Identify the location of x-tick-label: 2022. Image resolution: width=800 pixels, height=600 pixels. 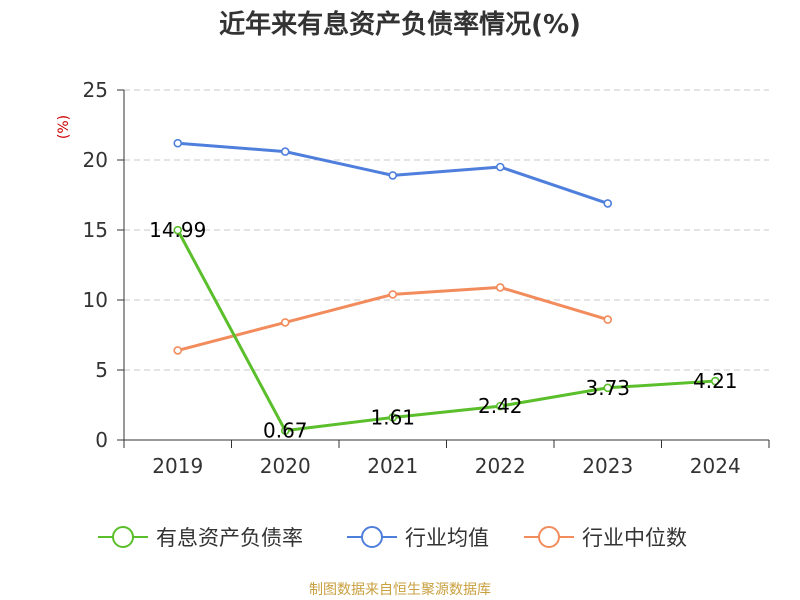
(500, 466).